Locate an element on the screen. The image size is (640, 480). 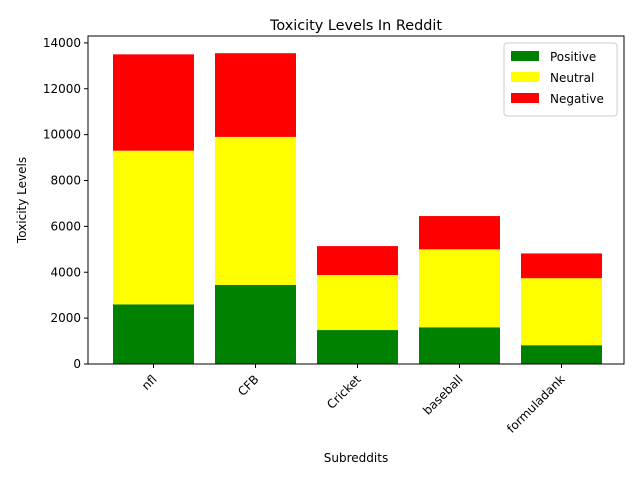
bar-cricket-negative is located at coordinates (357, 261).